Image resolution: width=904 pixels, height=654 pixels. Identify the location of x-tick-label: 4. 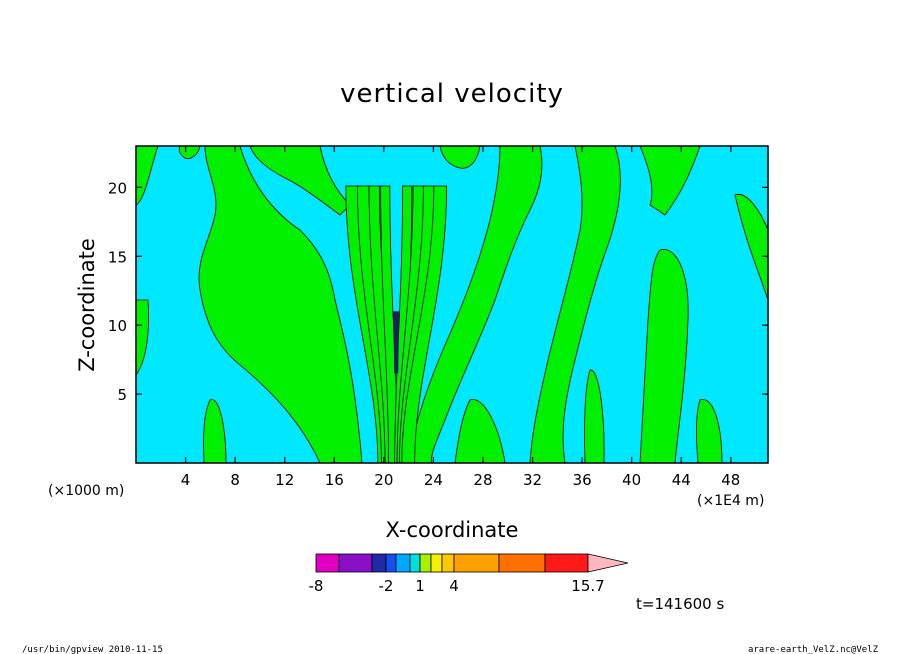
(186, 480).